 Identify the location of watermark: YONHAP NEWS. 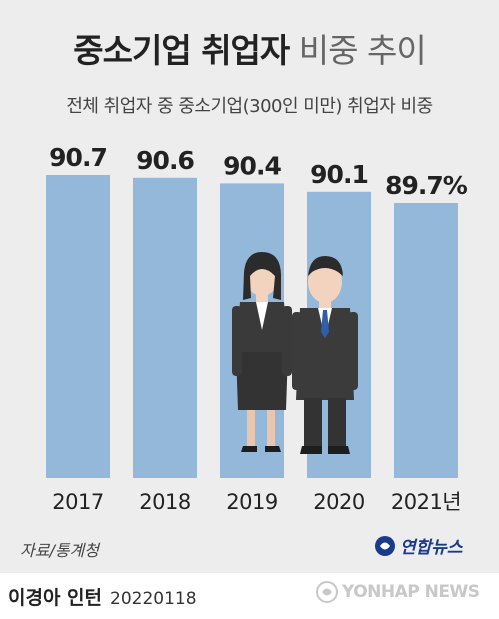
(398, 592).